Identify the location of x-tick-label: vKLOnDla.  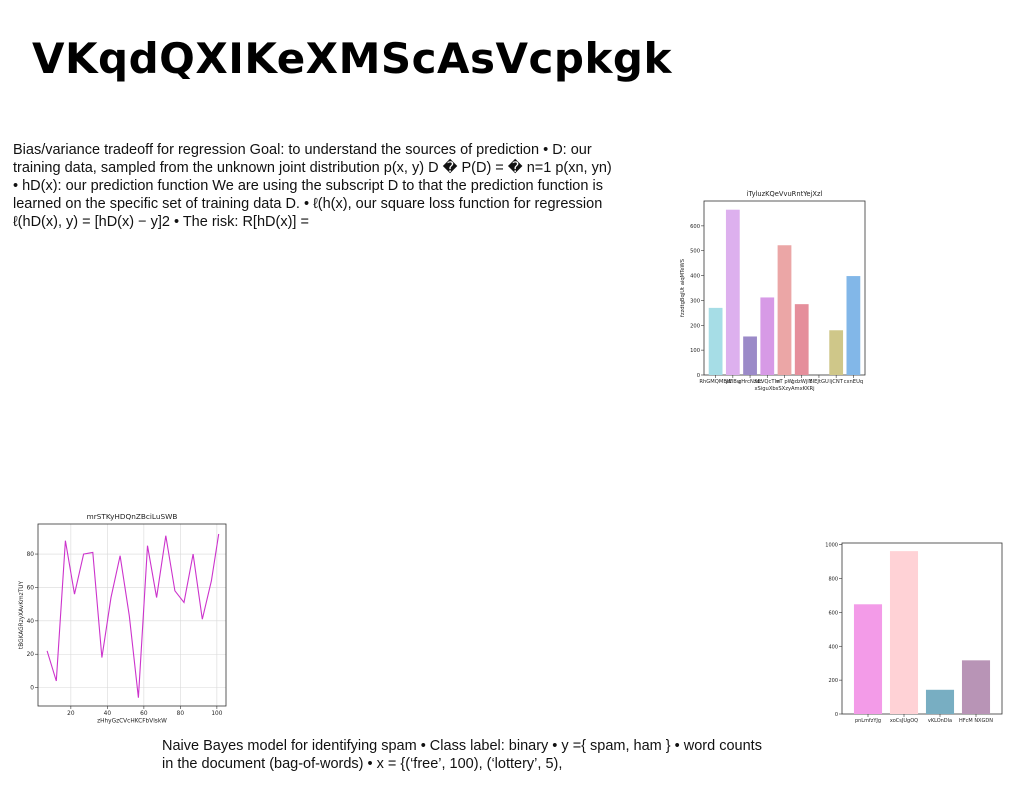
(940, 721).